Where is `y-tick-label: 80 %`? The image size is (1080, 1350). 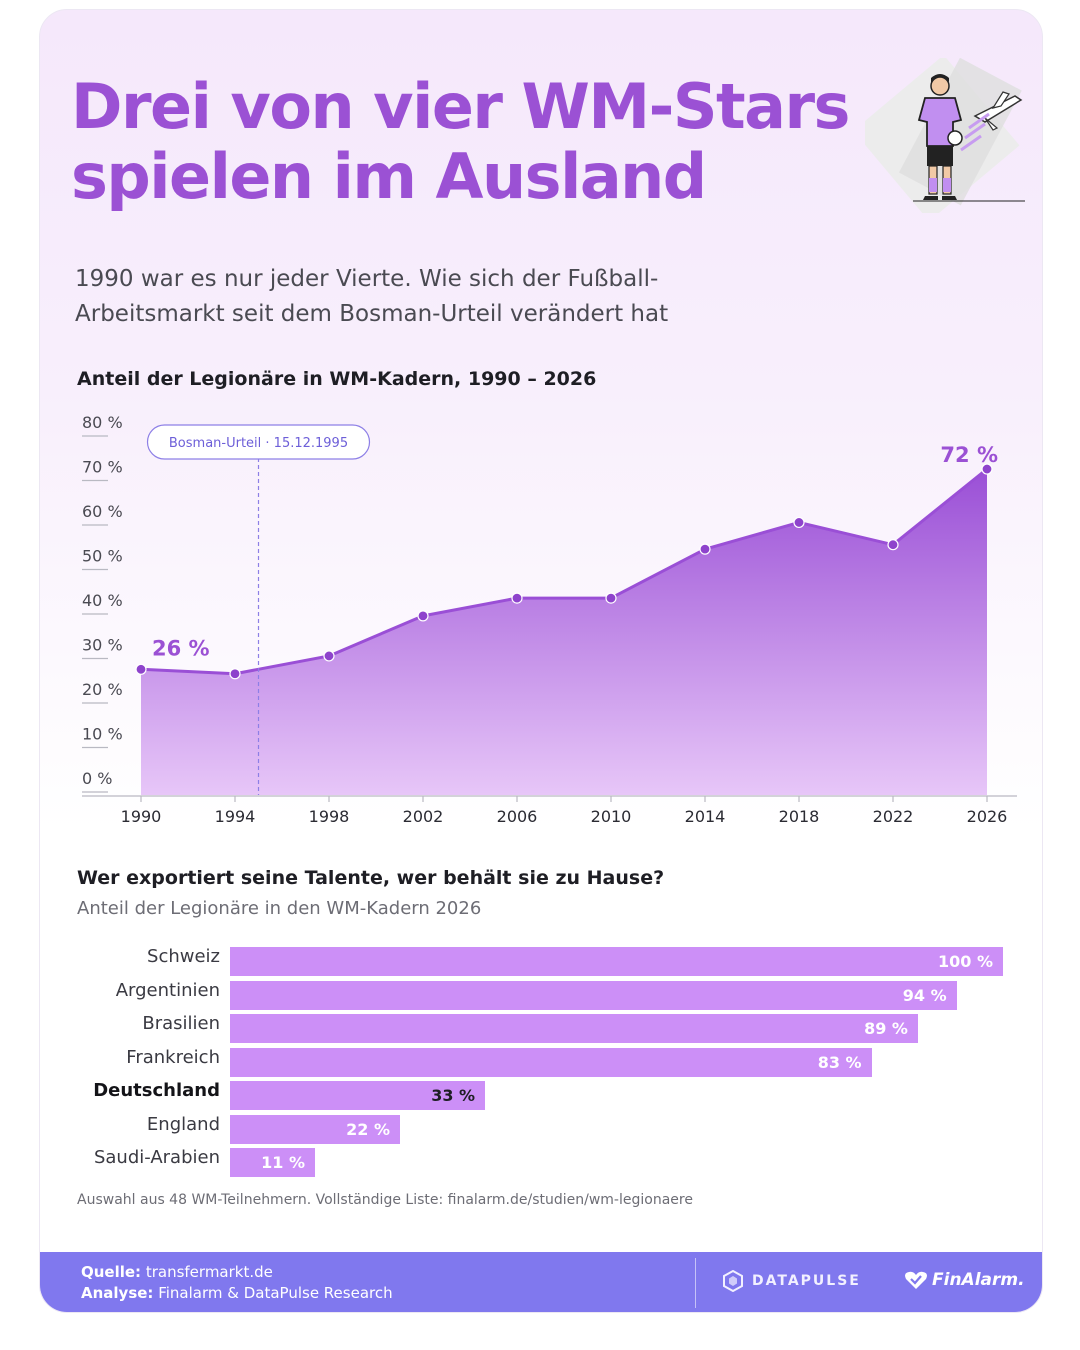 y-tick-label: 80 % is located at coordinates (102, 422).